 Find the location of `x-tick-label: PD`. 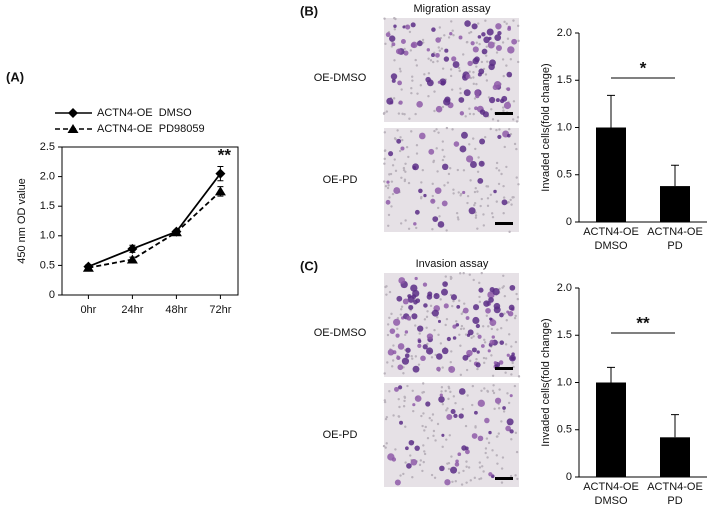

x-tick-label: PD is located at coordinates (674, 501).